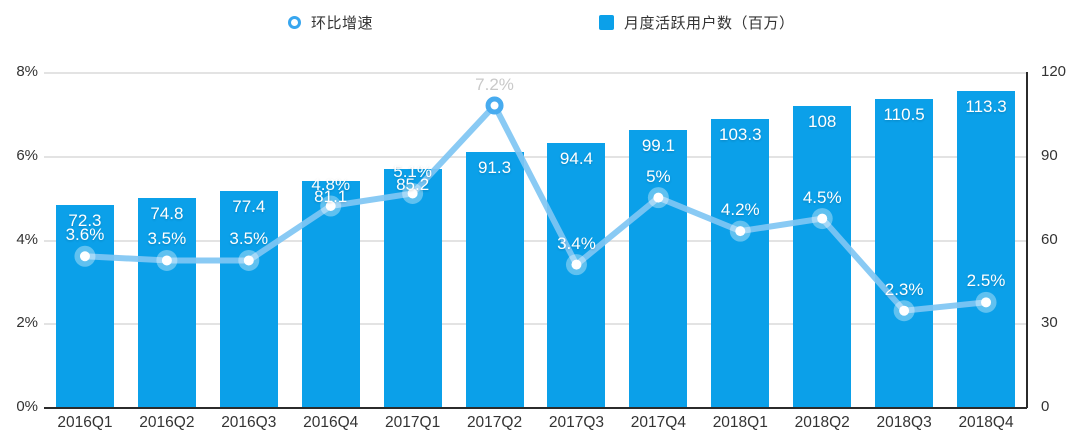  Describe the element at coordinates (331, 184) in the screenshot. I see `growth-value-label: 4.8%` at that location.